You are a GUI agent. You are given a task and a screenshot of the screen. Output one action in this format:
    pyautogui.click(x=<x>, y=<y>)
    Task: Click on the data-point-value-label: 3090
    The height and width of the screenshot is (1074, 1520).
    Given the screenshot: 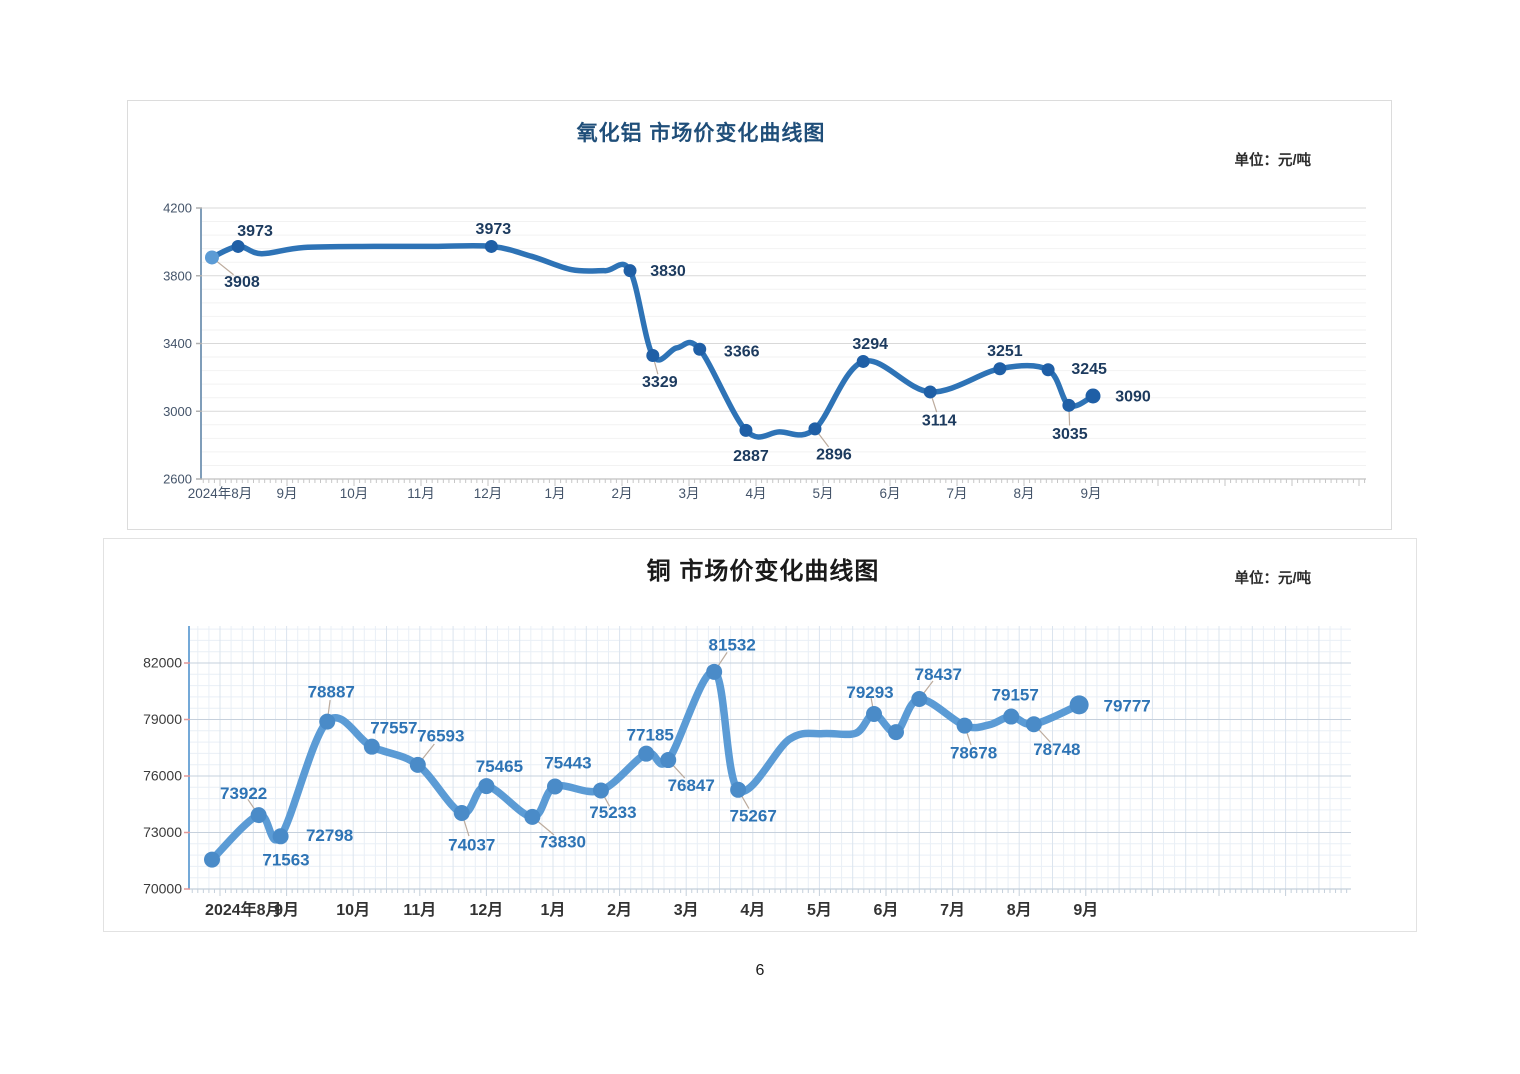 What is the action you would take?
    pyautogui.click(x=1133, y=396)
    